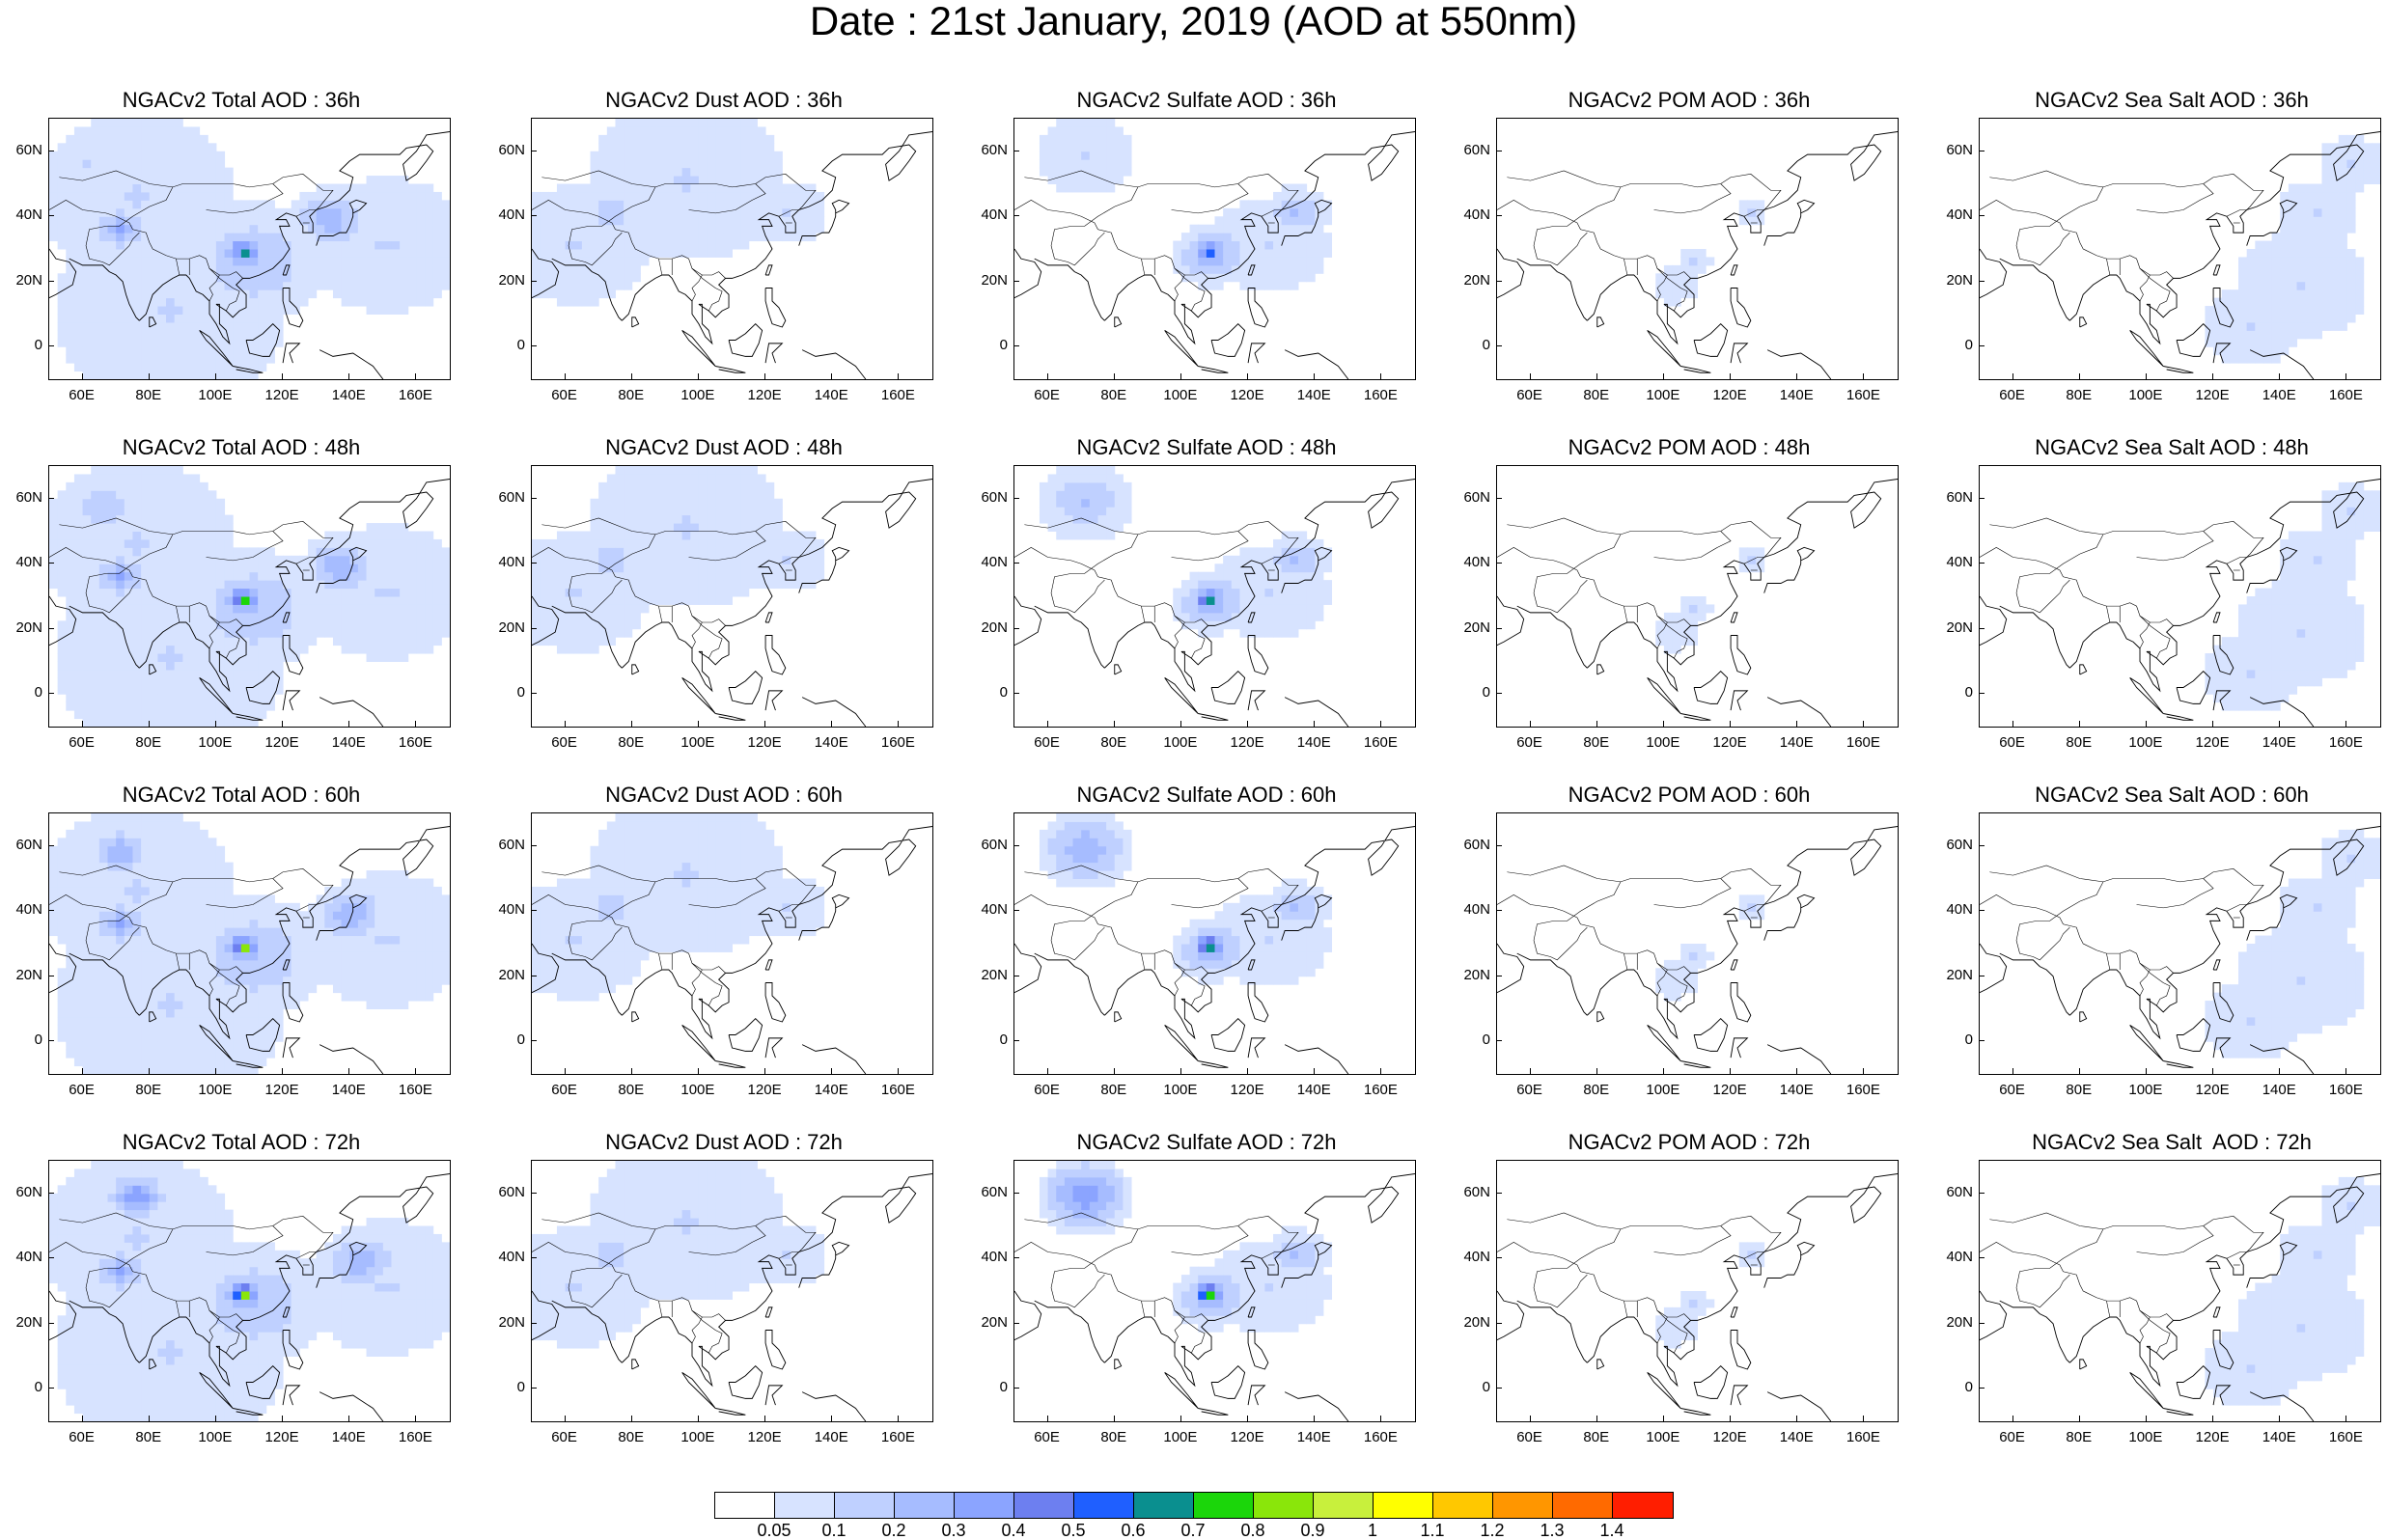  What do you see at coordinates (1982, 563) in the screenshot?
I see `lat-tick` at bounding box center [1982, 563].